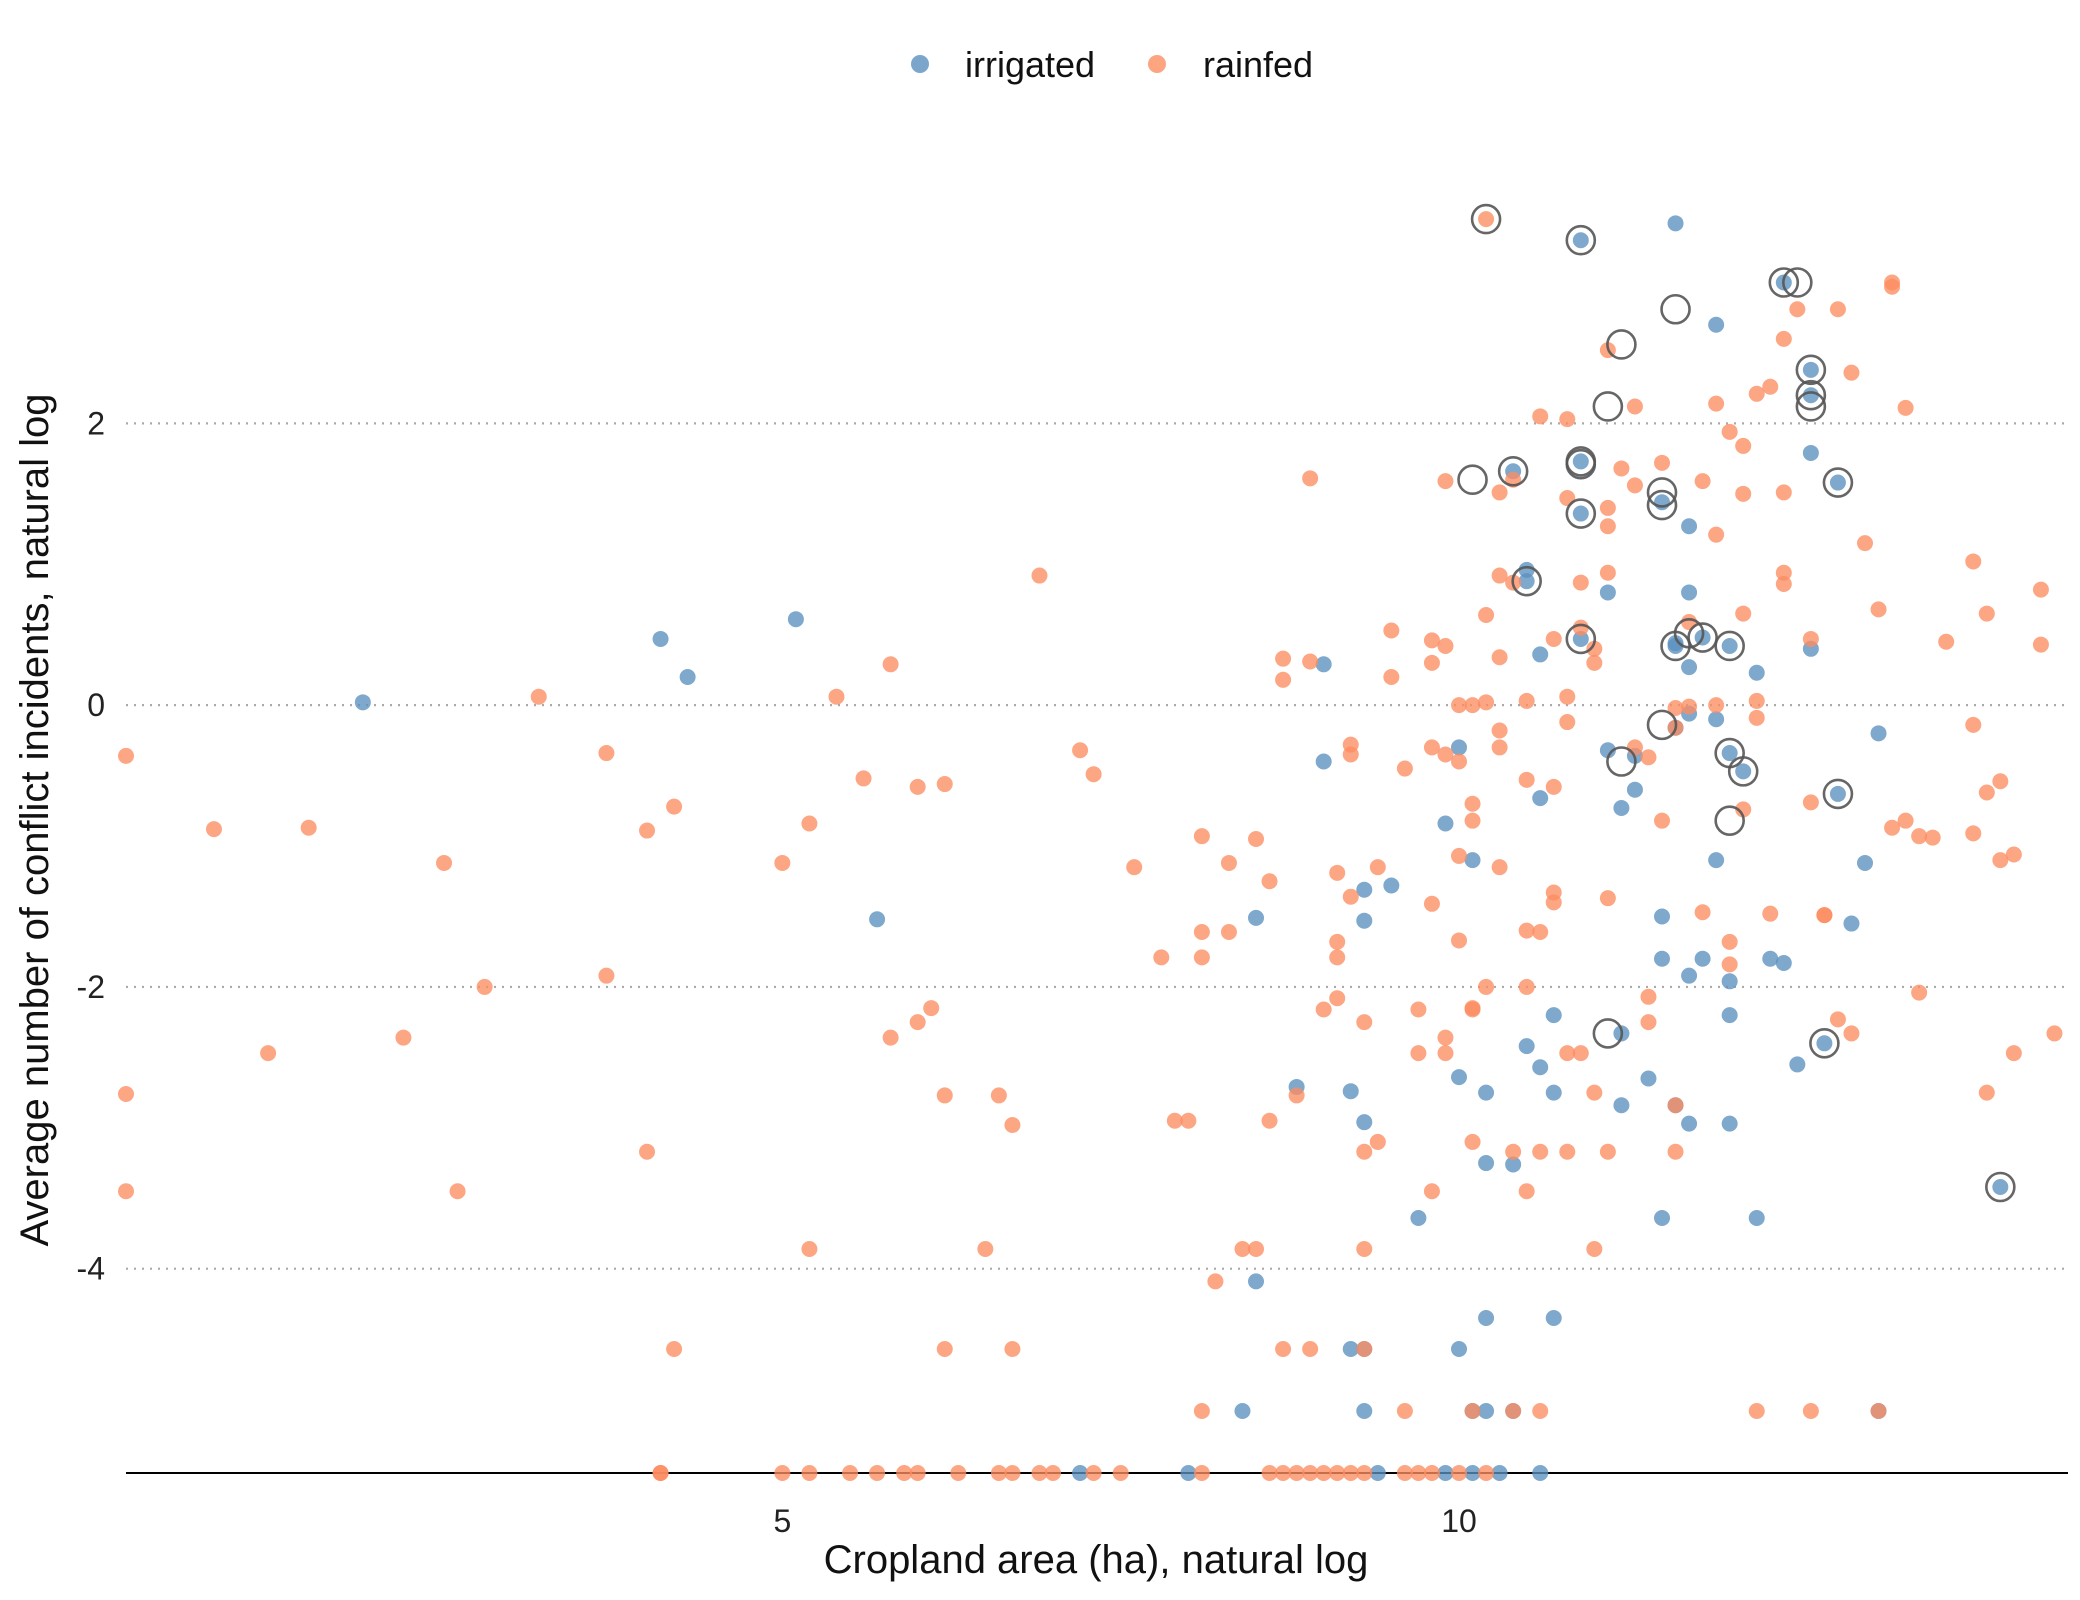 Image resolution: width=2080 pixels, height=1600 pixels. Describe the element at coordinates (782, 1521) in the screenshot. I see `x-tick-label: 5` at that location.